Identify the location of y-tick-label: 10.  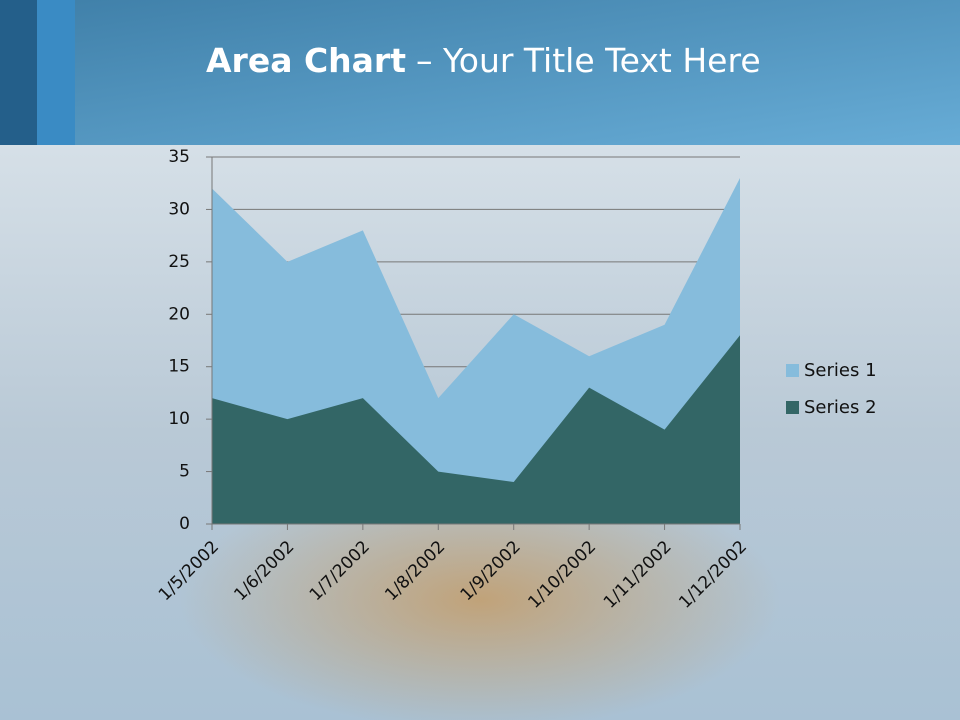
(179, 419).